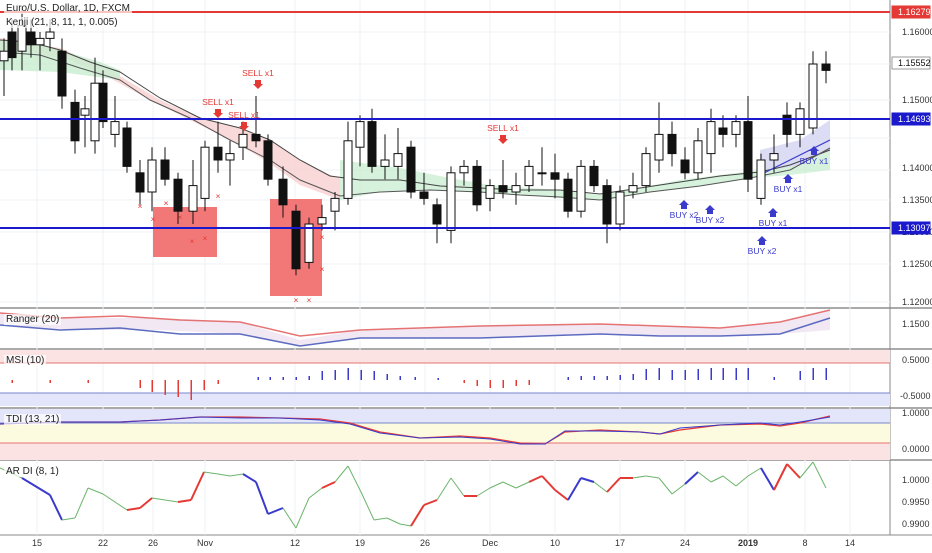 The width and height of the screenshot is (932, 553). I want to click on msi-indicator-label: MSI (10), so click(25, 360).